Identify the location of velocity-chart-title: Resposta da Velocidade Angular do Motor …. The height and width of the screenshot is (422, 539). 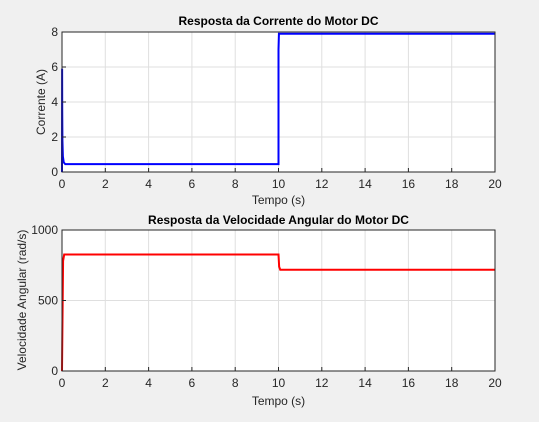
(278, 220).